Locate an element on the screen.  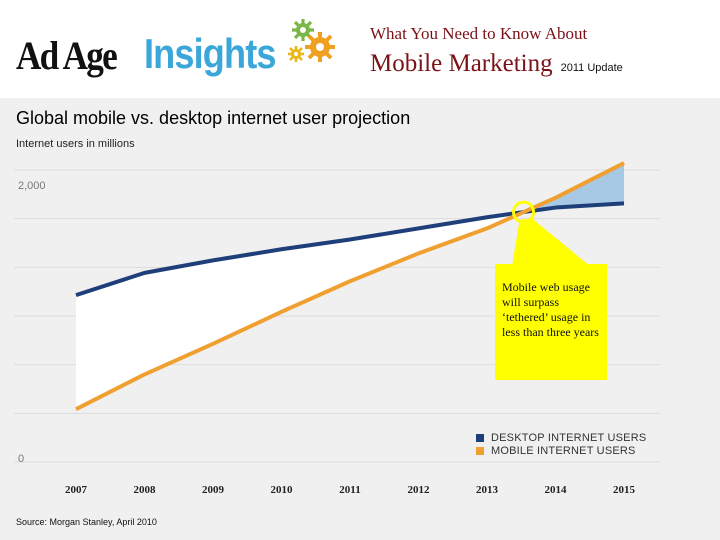
edition-label: 2011 Update is located at coordinates (591, 68).